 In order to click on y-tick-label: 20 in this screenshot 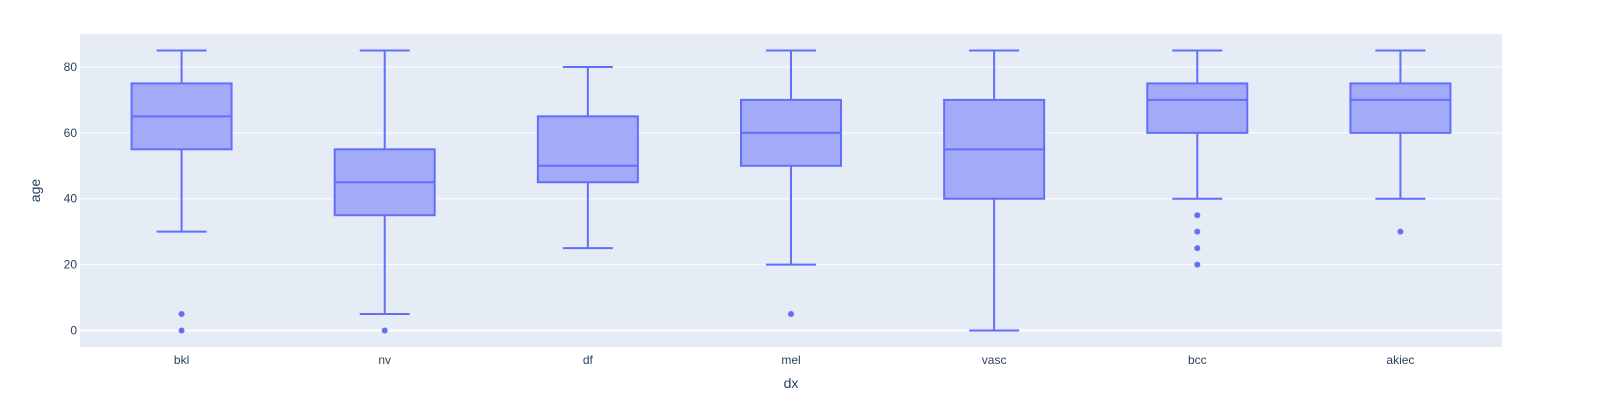, I will do `click(71, 265)`.